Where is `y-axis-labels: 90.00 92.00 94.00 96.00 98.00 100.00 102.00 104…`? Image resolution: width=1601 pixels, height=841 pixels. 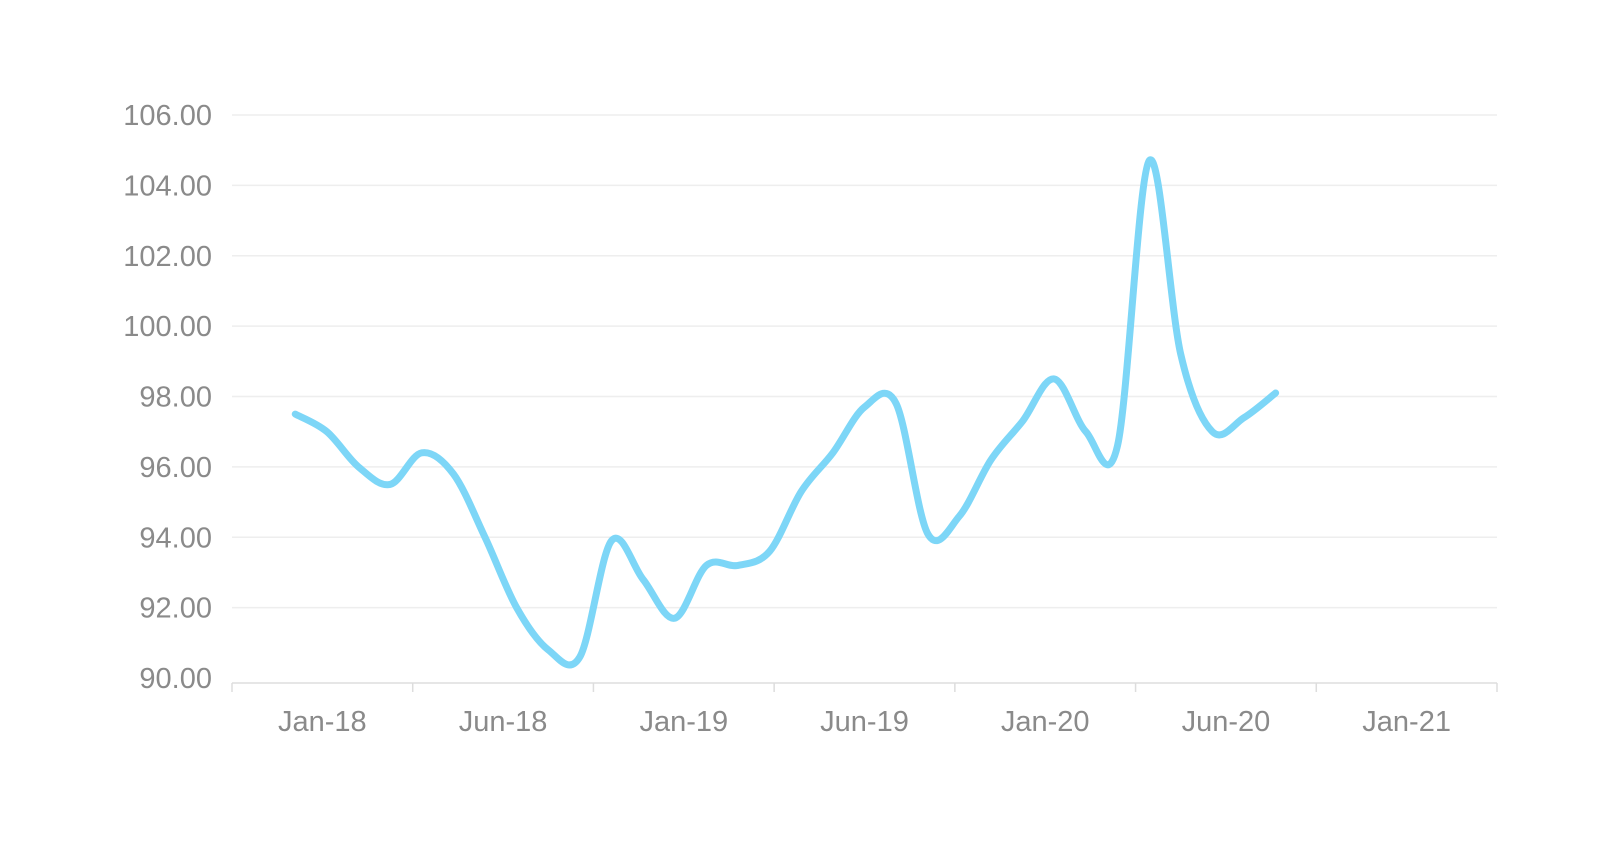 y-axis-labels: 90.00 92.00 94.00 96.00 98.00 100.00 102.00 104… is located at coordinates (167, 397).